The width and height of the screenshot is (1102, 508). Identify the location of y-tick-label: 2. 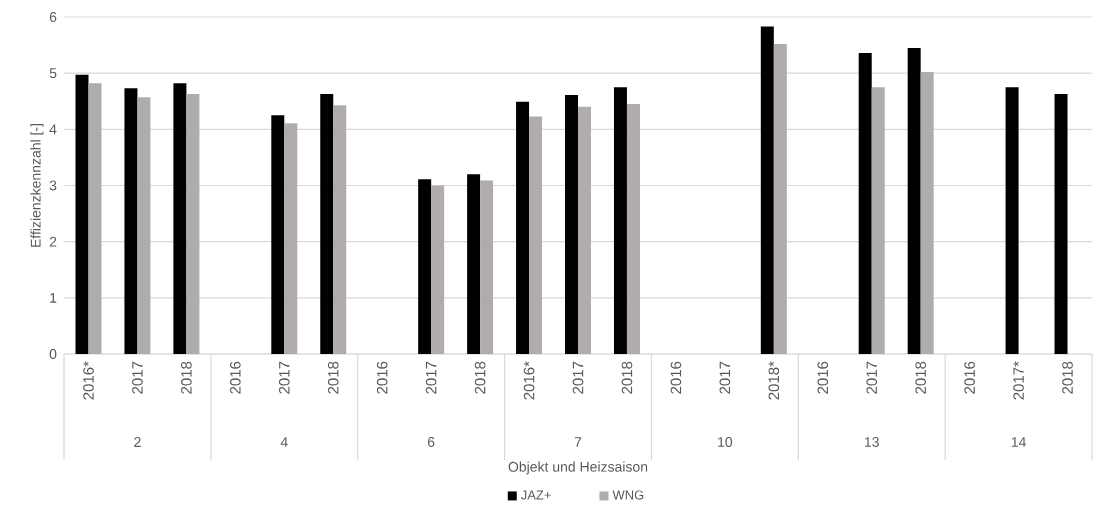
(53, 241).